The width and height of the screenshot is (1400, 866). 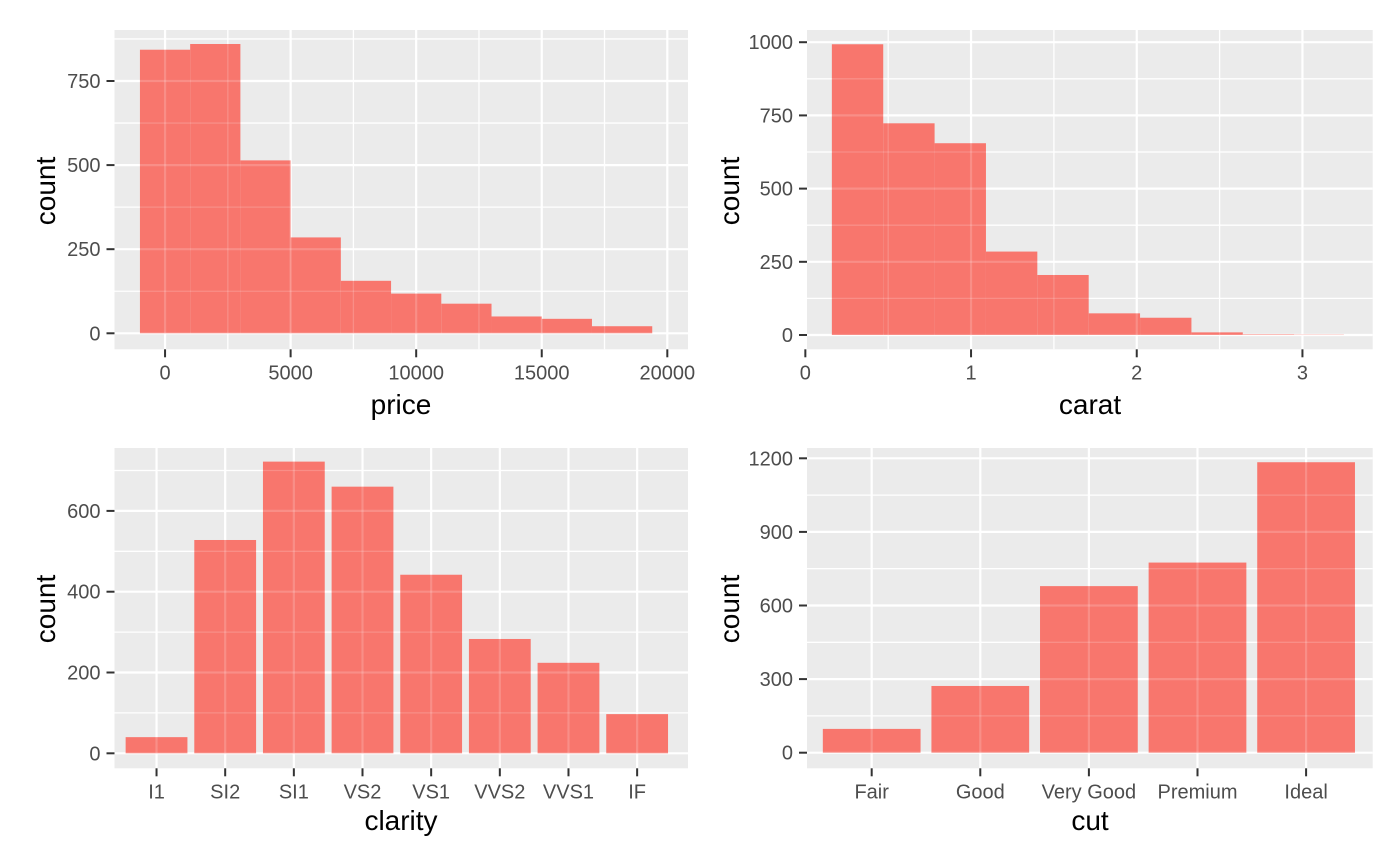 I want to click on x-axis-title-clarity: clarity, so click(x=401, y=820).